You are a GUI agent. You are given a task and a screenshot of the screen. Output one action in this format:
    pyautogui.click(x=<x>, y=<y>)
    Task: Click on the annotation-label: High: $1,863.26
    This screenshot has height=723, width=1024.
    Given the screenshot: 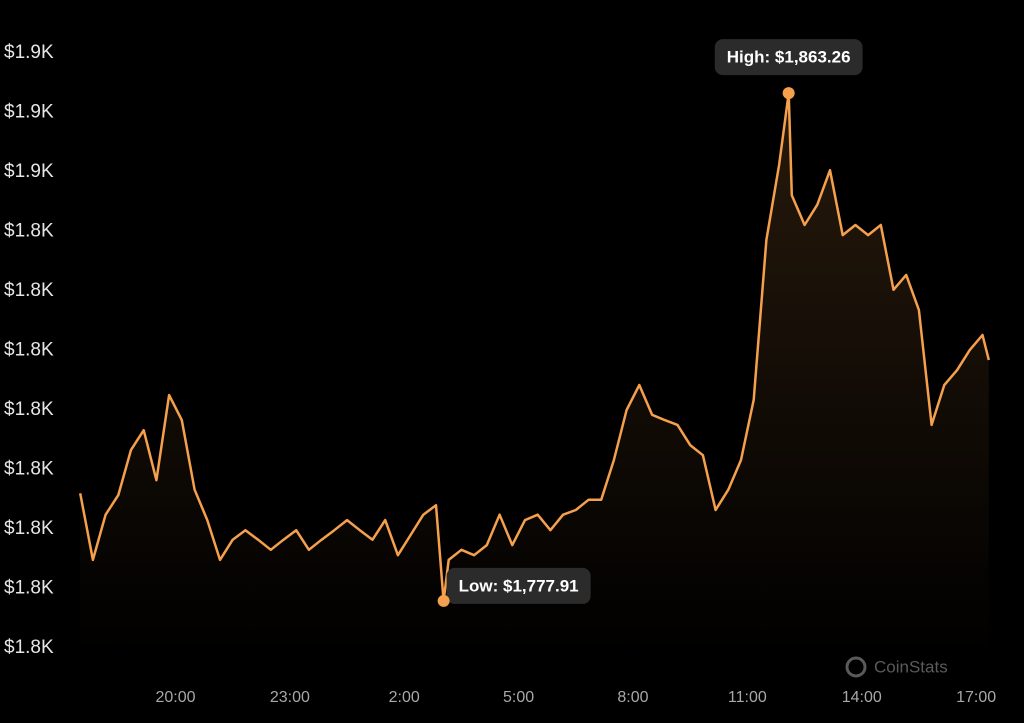 What is the action you would take?
    pyautogui.click(x=789, y=57)
    